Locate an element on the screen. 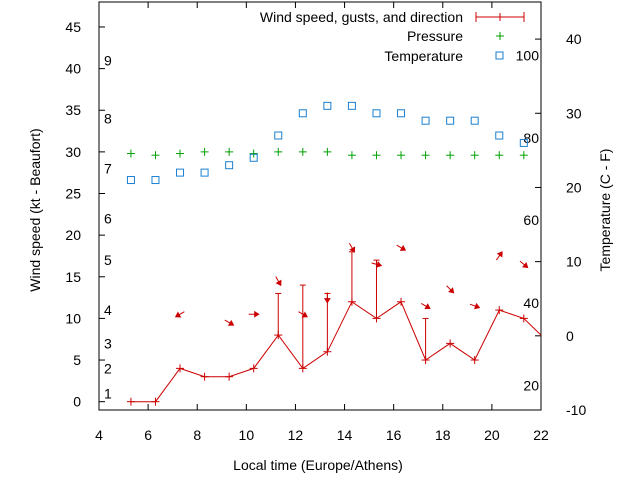  y-tick-label: 35 is located at coordinates (73, 110).